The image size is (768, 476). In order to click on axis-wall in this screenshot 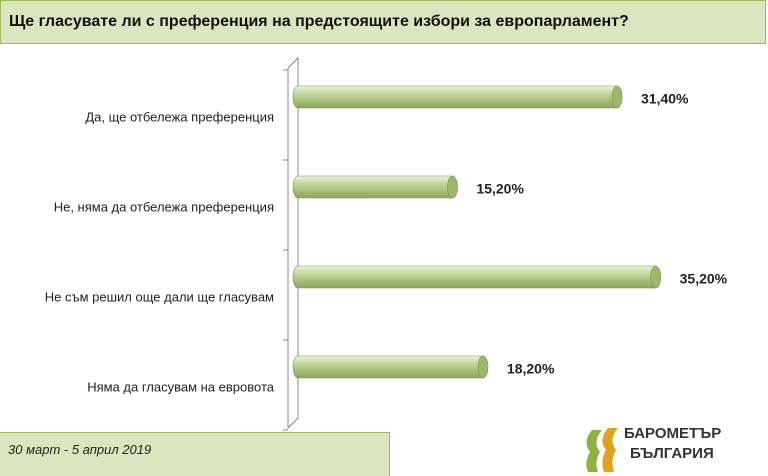, I will do `click(293, 243)`.